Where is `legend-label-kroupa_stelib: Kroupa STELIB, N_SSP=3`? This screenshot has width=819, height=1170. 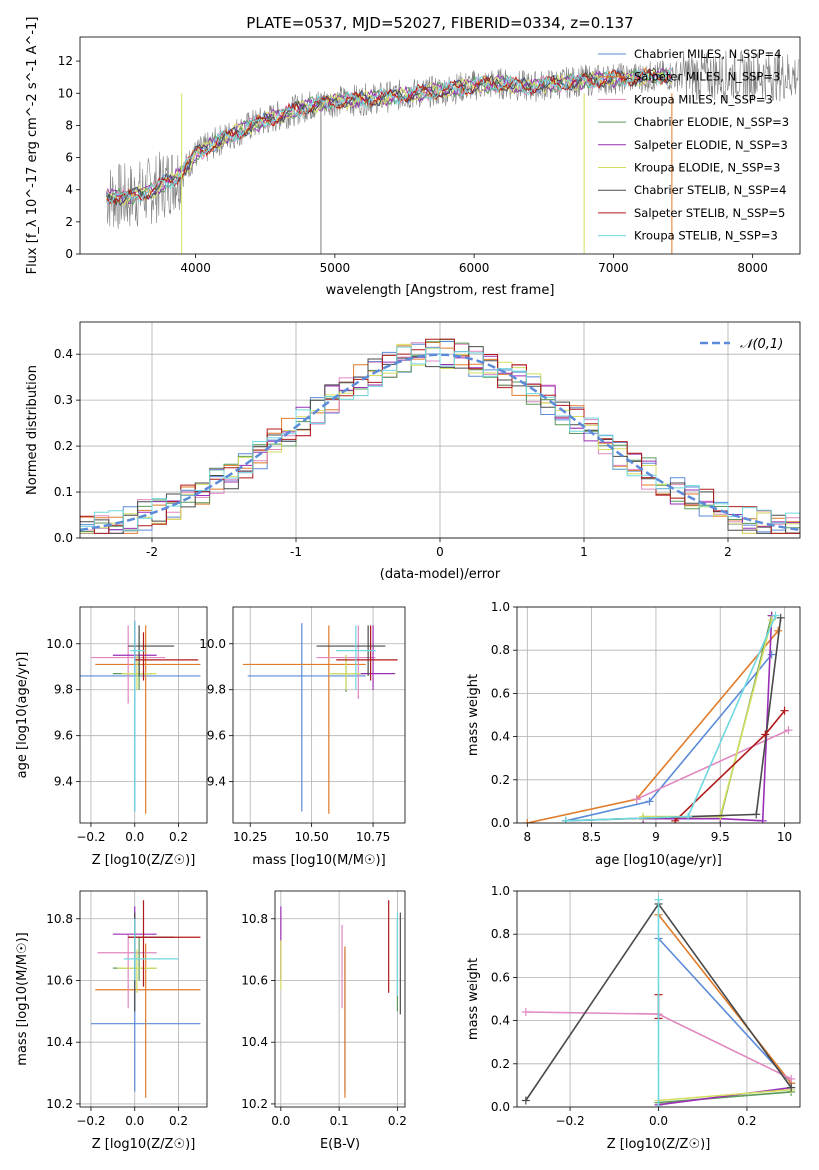 legend-label-kroupa_stelib: Kroupa STELIB, N_SSP=3 is located at coordinates (706, 236).